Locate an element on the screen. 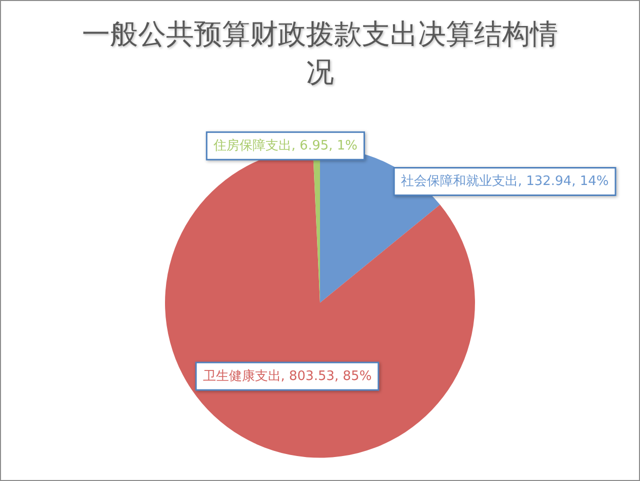  slice-label: 卫生健康支出, 803.53, 85% is located at coordinates (287, 376).